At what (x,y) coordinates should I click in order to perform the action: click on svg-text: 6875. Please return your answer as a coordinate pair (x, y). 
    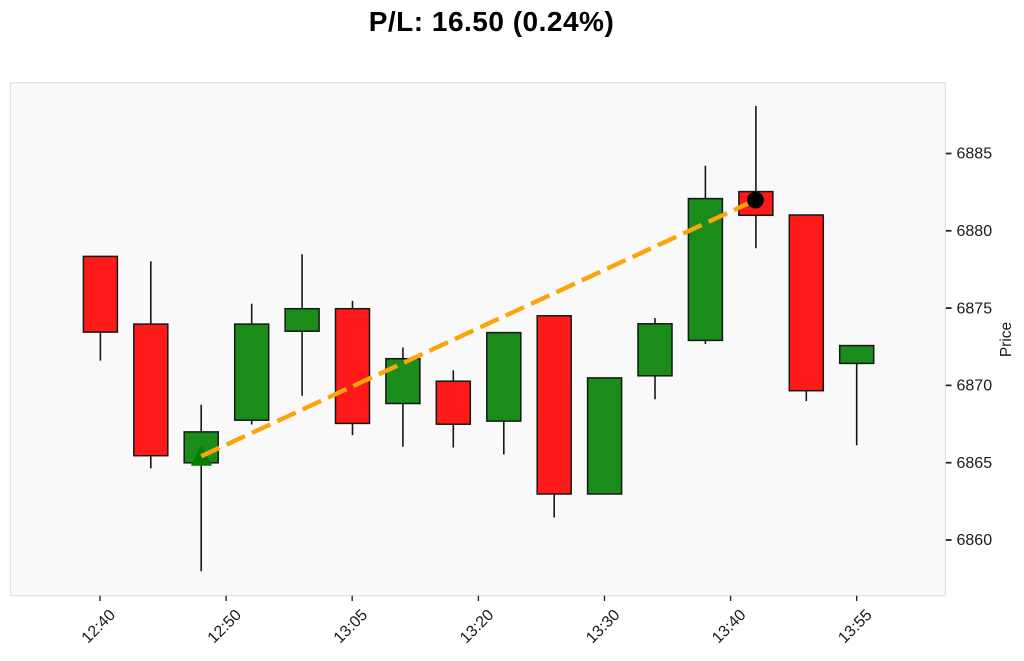
    Looking at the image, I should click on (975, 308).